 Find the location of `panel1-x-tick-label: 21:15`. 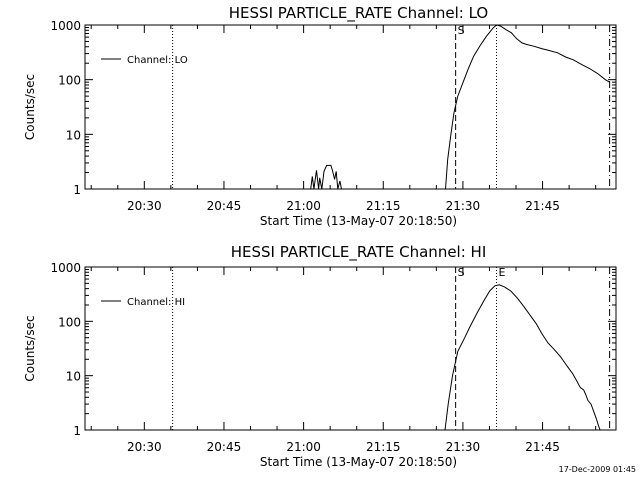

panel1-x-tick-label: 21:15 is located at coordinates (383, 206).